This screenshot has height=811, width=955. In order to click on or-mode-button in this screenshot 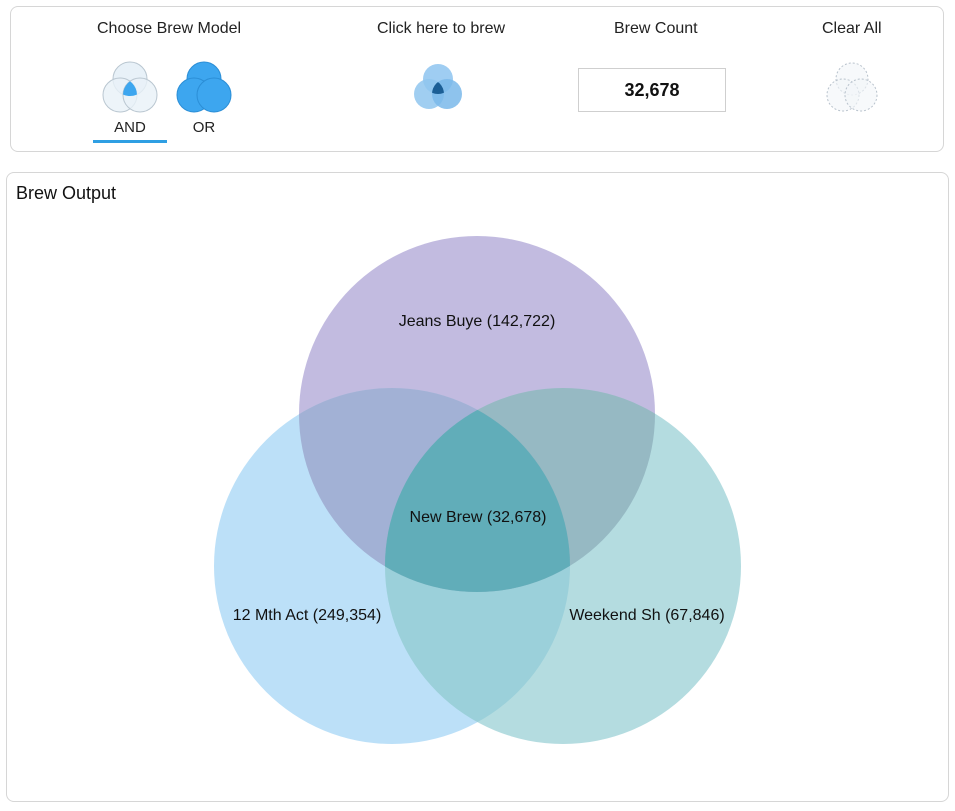, I will do `click(204, 87)`.